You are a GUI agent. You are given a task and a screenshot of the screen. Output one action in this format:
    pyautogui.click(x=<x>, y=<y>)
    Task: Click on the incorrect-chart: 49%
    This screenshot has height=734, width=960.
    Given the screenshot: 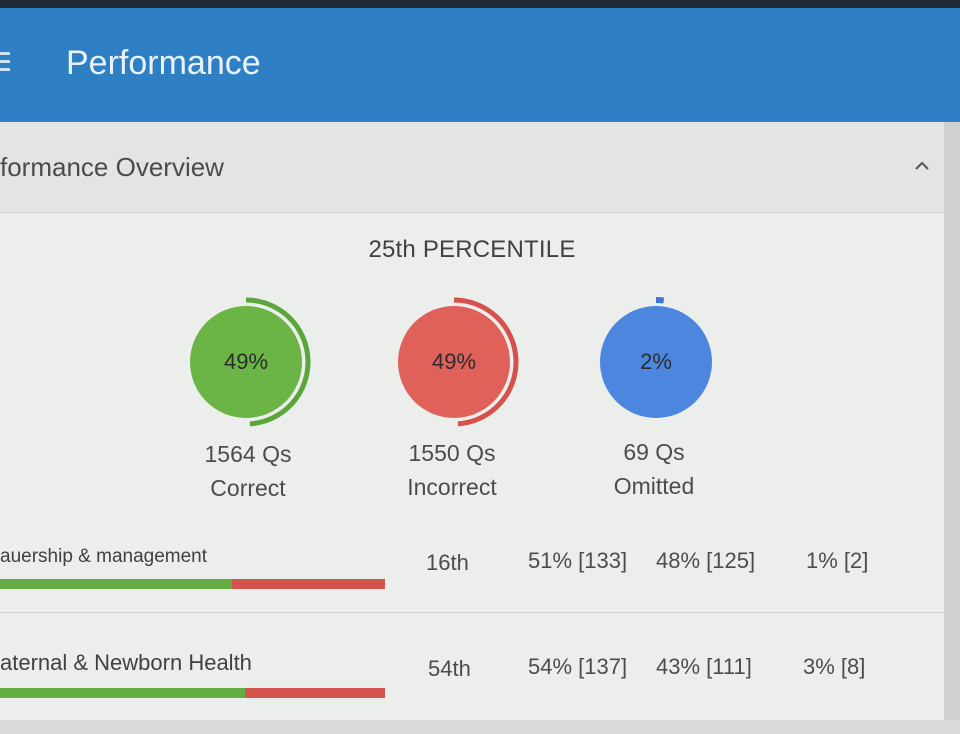 What is the action you would take?
    pyautogui.click(x=464, y=362)
    